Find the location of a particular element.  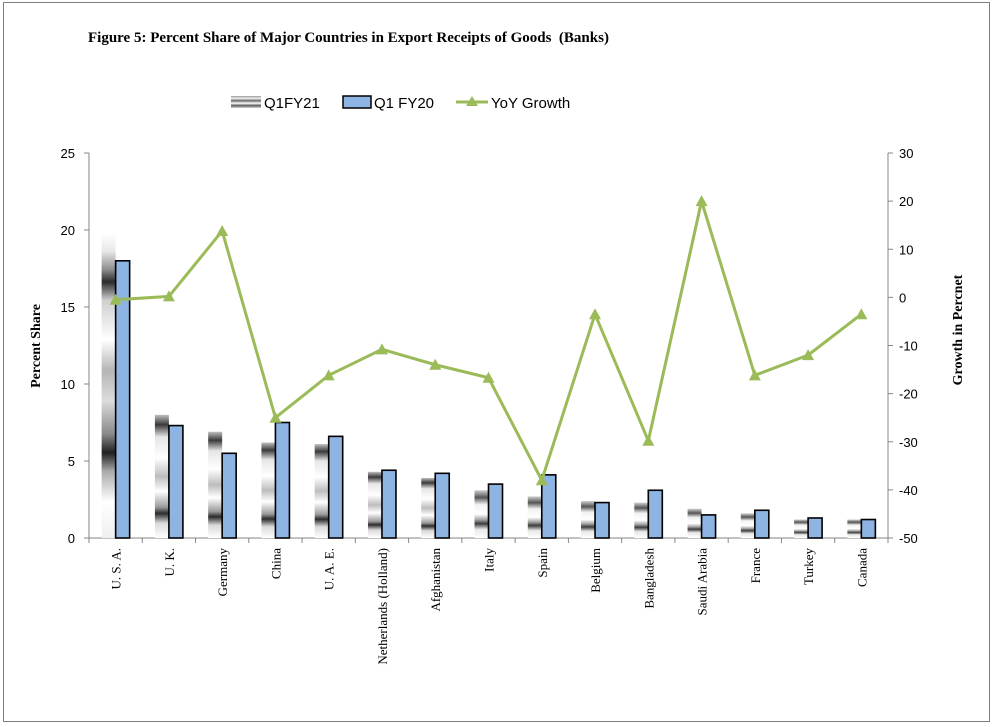

legend-item-q1fy20: Q1 FY20 is located at coordinates (388, 103).